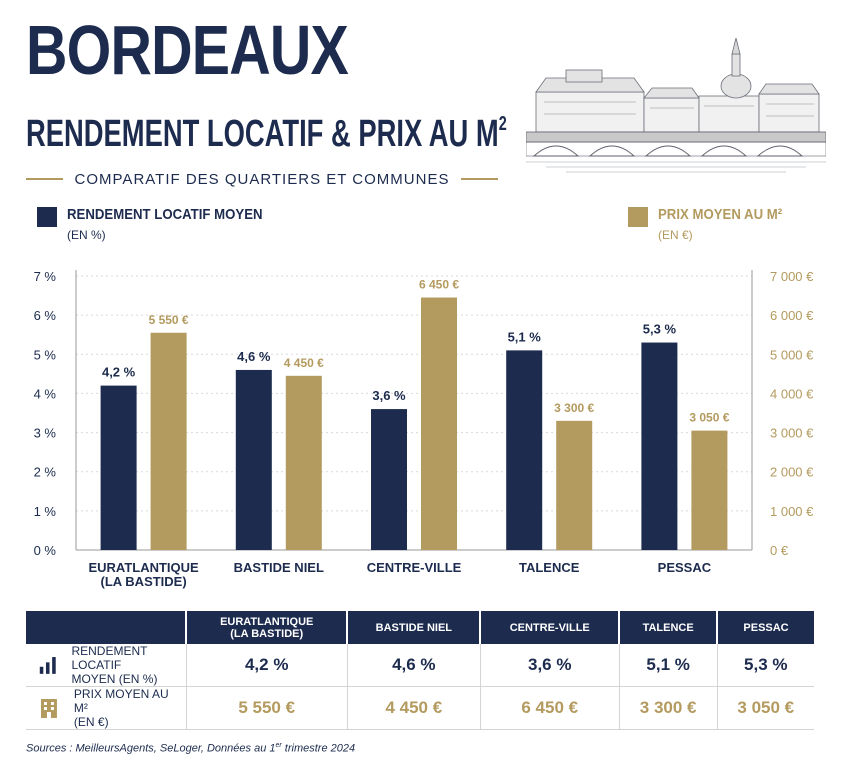 The image size is (841, 768). What do you see at coordinates (45, 315) in the screenshot?
I see `y-tick-label-left: 6 %` at bounding box center [45, 315].